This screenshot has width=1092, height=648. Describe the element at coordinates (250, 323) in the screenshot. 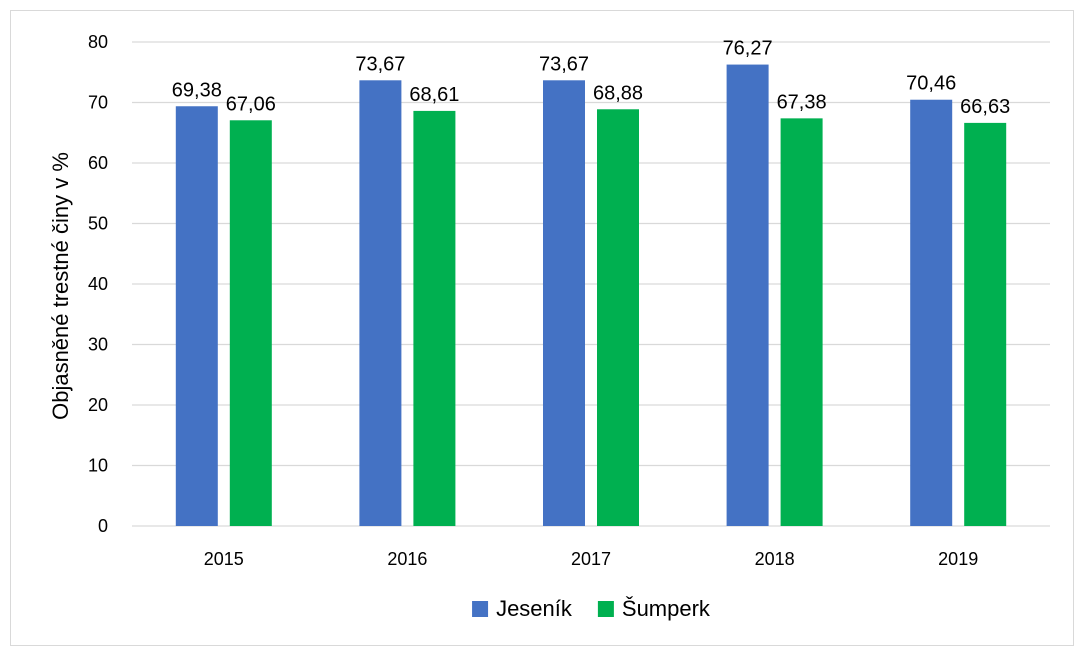

I see `bar-šumperk-2015` at that location.